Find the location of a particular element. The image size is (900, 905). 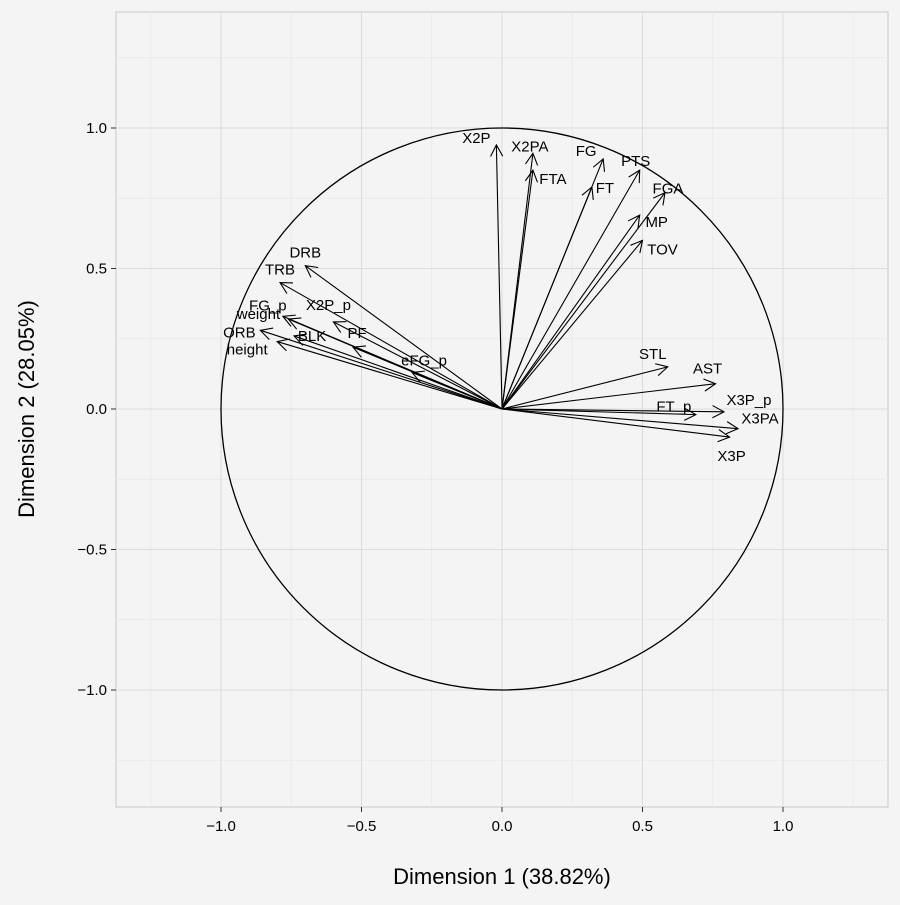

arrow-fga is located at coordinates (583, 301).